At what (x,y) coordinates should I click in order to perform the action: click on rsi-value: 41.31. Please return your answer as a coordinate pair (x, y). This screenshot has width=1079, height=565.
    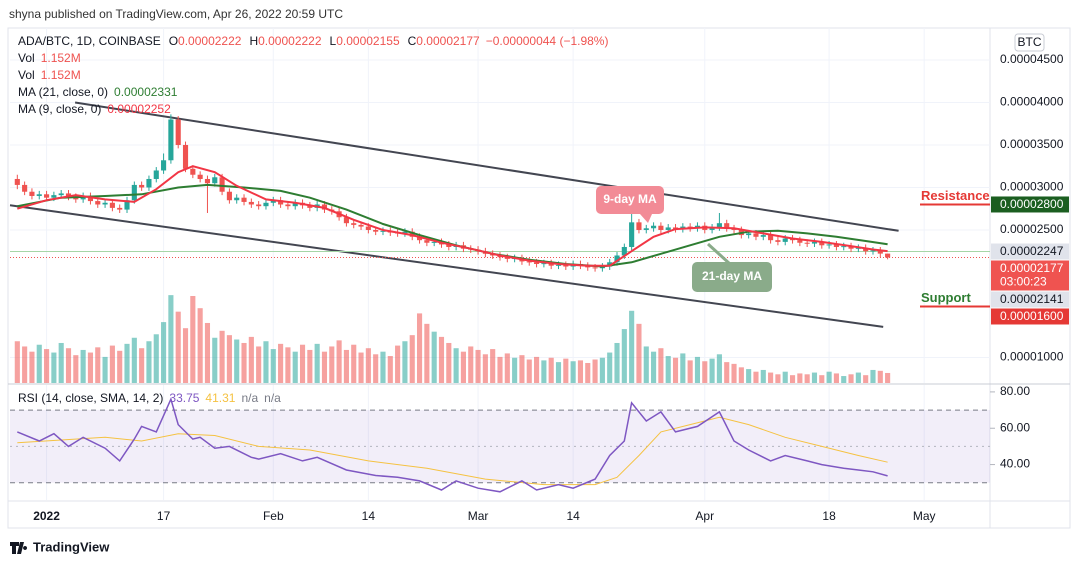
    Looking at the image, I should click on (220, 398).